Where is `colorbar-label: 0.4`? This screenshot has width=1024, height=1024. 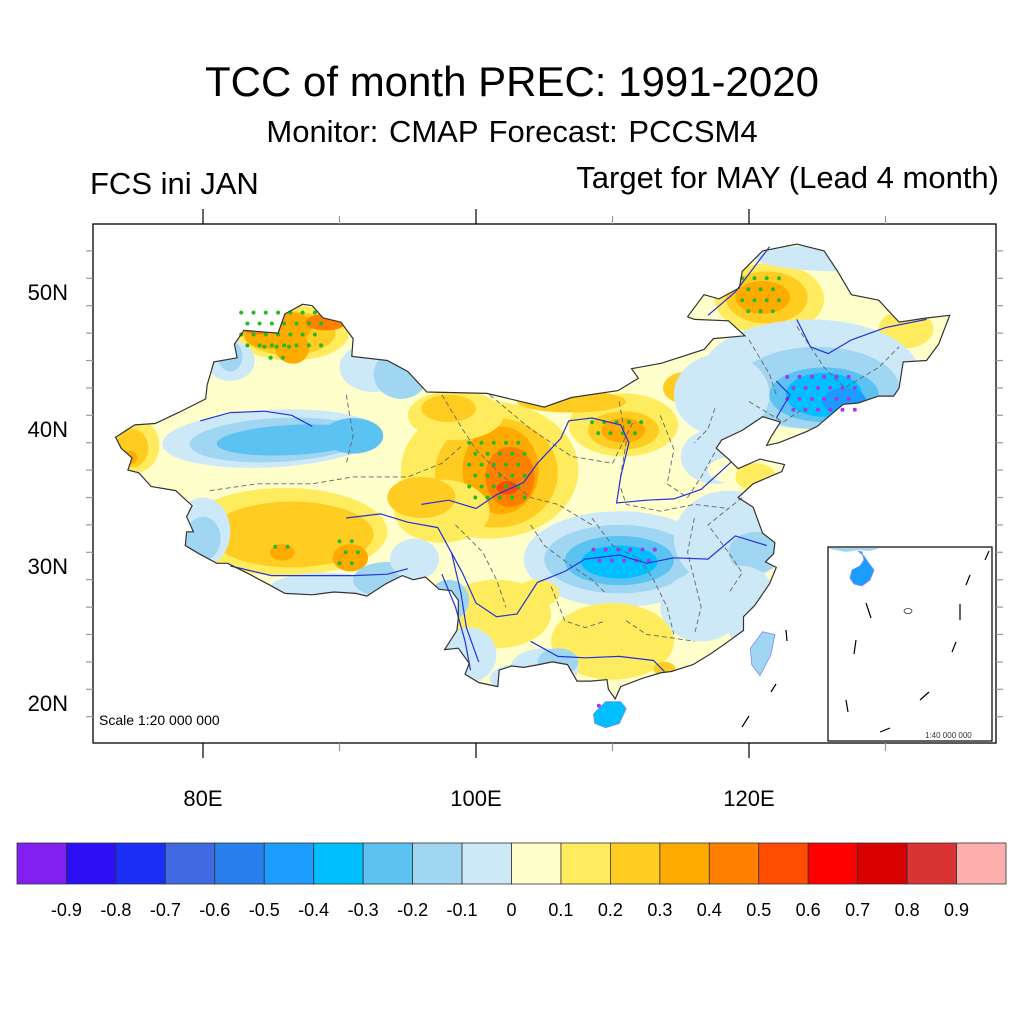
colorbar-label: 0.4 is located at coordinates (709, 910).